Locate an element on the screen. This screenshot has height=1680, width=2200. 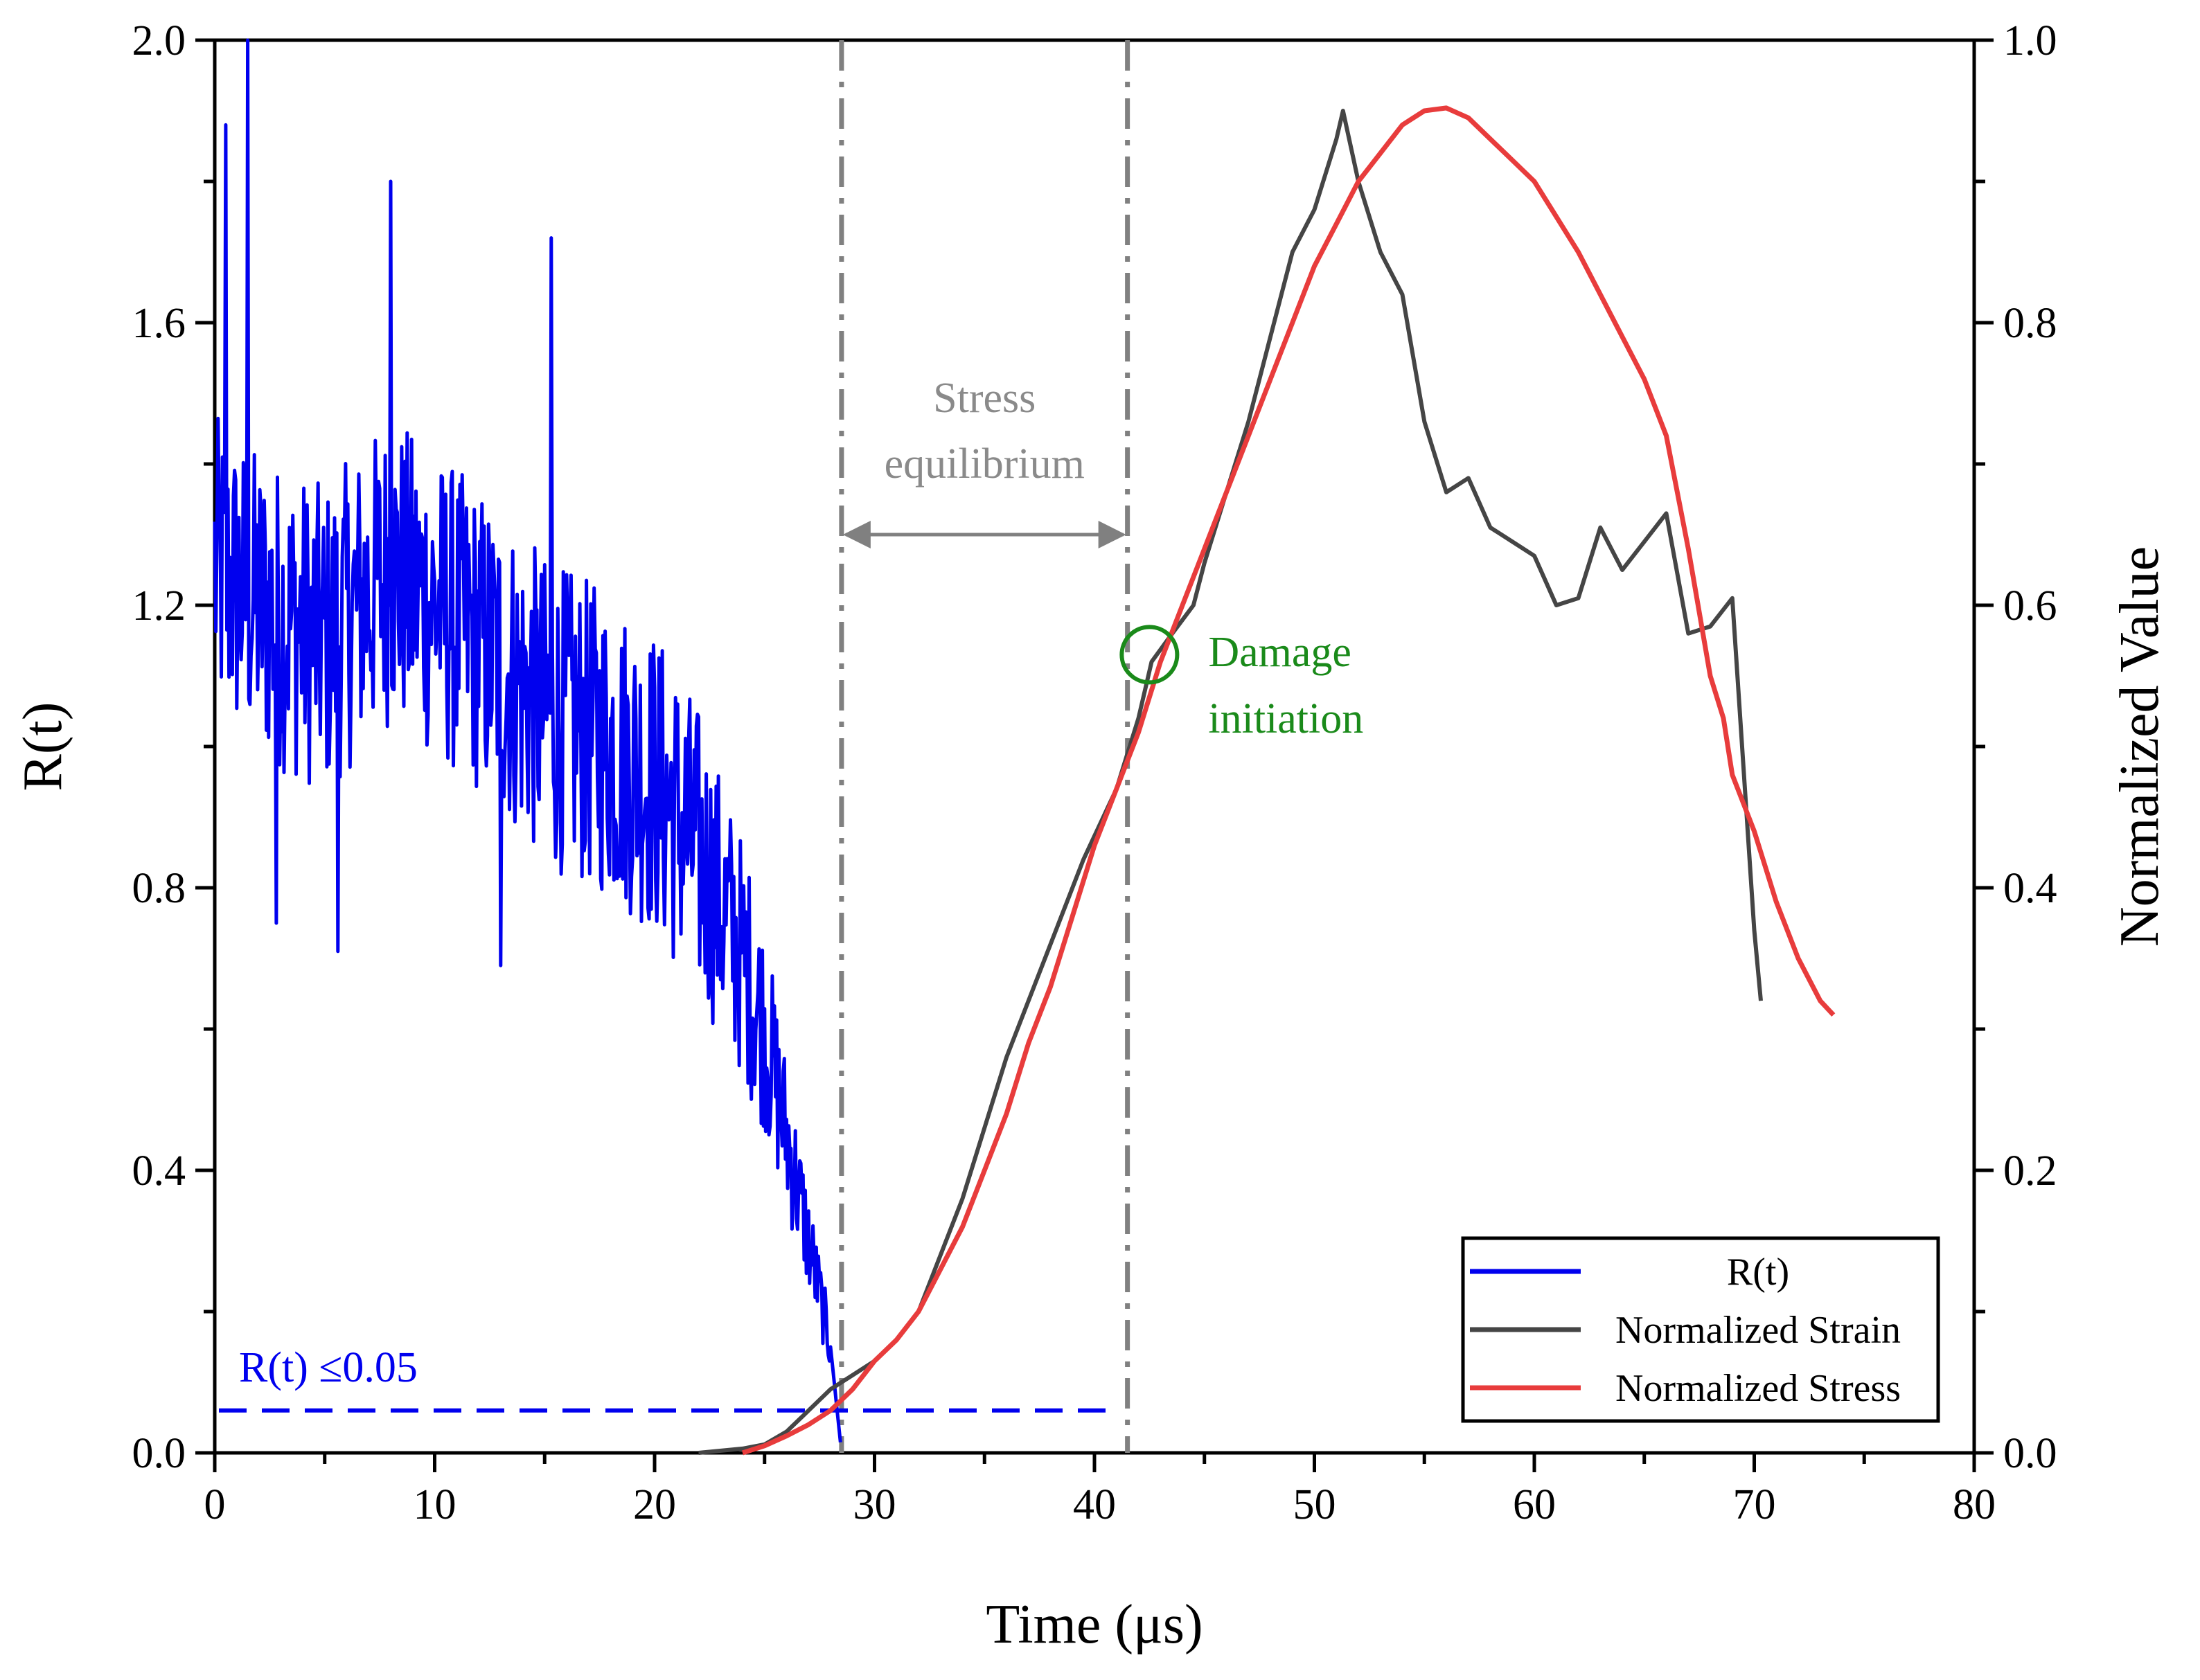
y-right-tick-label: 1.0 is located at coordinates (2030, 40).